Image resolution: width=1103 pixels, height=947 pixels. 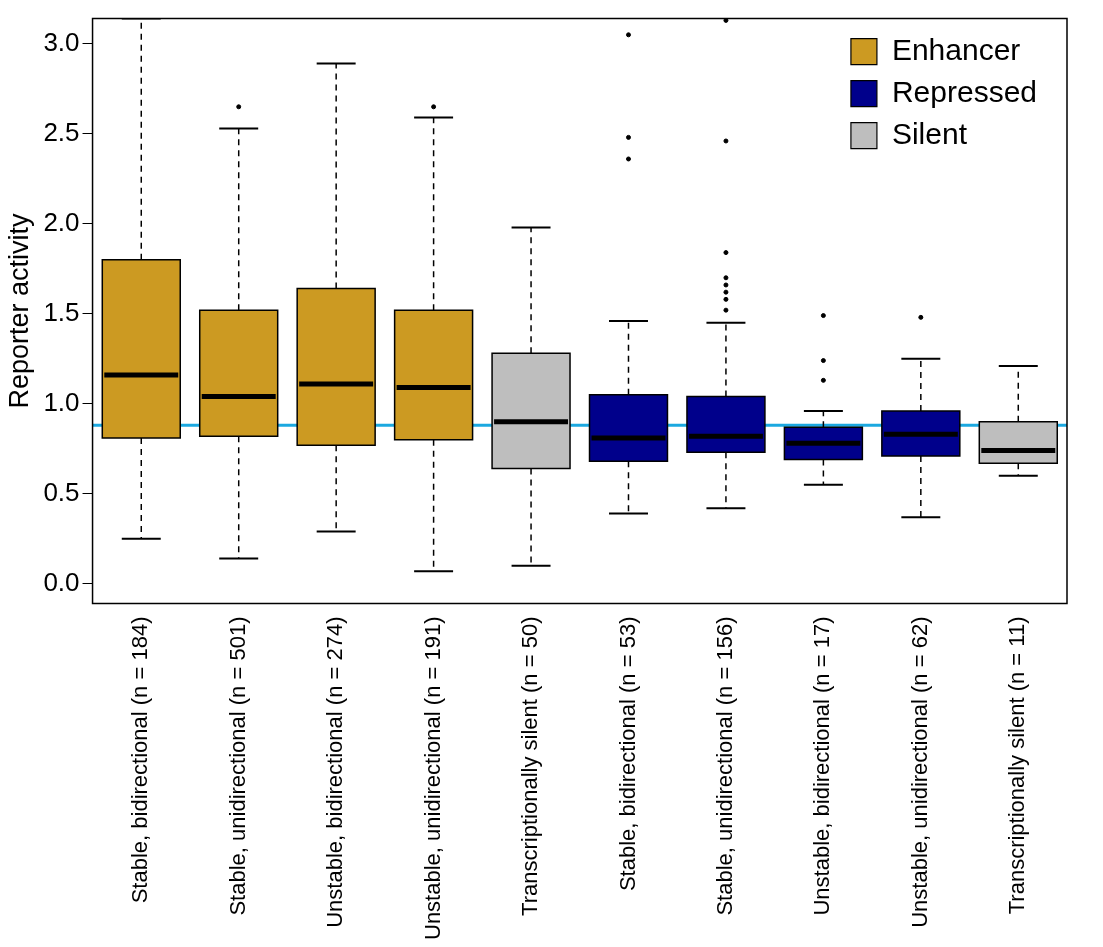 I want to click on x-tick-label: Unstable, unidirectional (n = 62), so click(x=919, y=772).